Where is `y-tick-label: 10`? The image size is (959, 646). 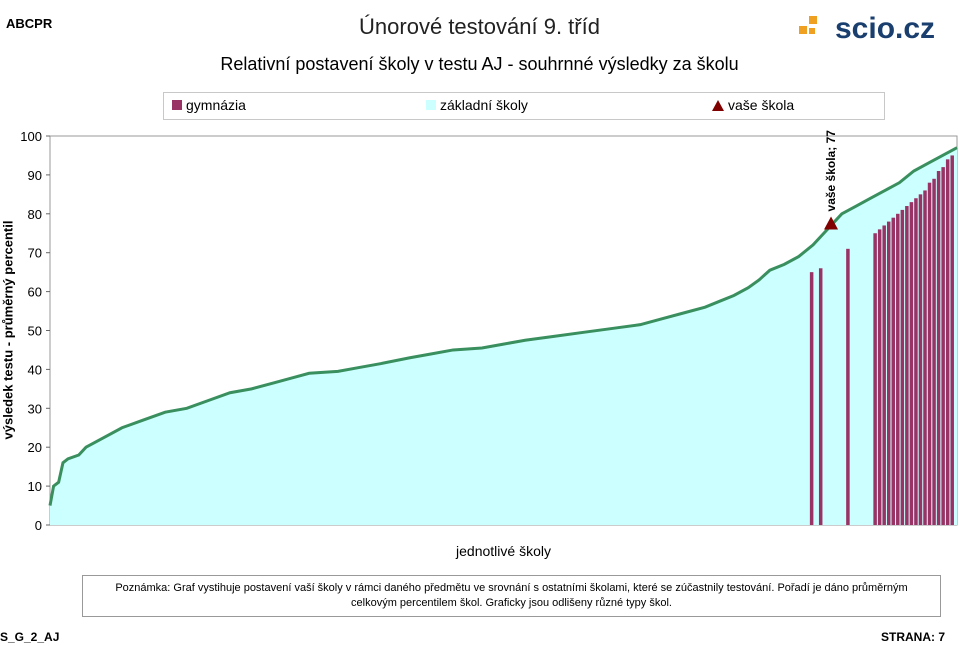 y-tick-label: 10 is located at coordinates (35, 486).